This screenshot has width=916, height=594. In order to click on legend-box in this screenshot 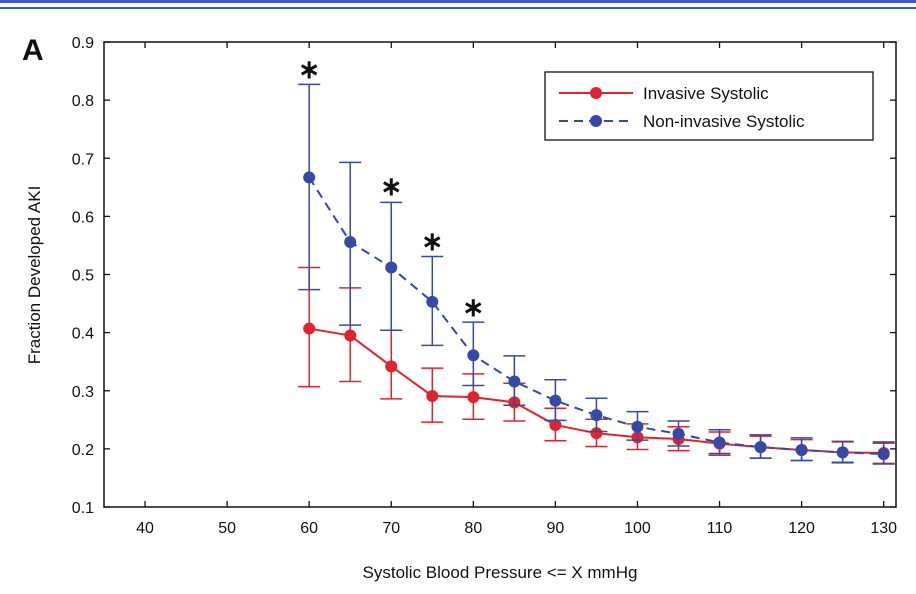, I will do `click(709, 106)`.